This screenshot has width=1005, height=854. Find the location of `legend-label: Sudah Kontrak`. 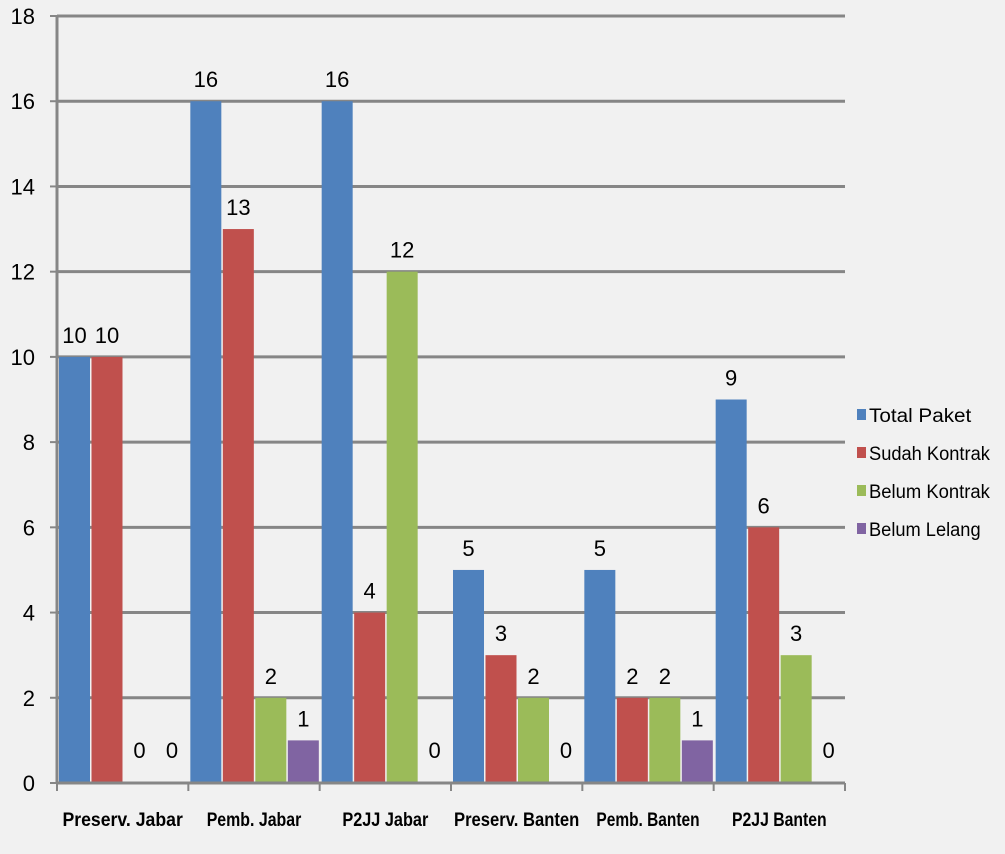

legend-label: Sudah Kontrak is located at coordinates (929, 454).